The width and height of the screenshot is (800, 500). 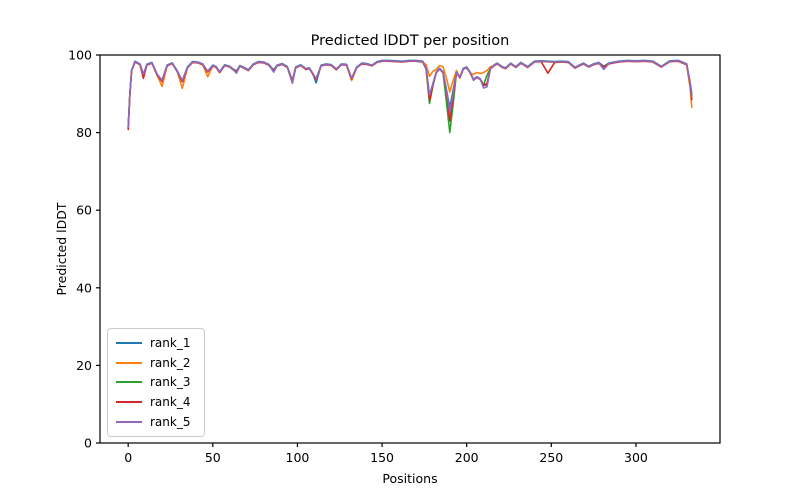 I want to click on x-tick-label: 200, so click(x=467, y=457).